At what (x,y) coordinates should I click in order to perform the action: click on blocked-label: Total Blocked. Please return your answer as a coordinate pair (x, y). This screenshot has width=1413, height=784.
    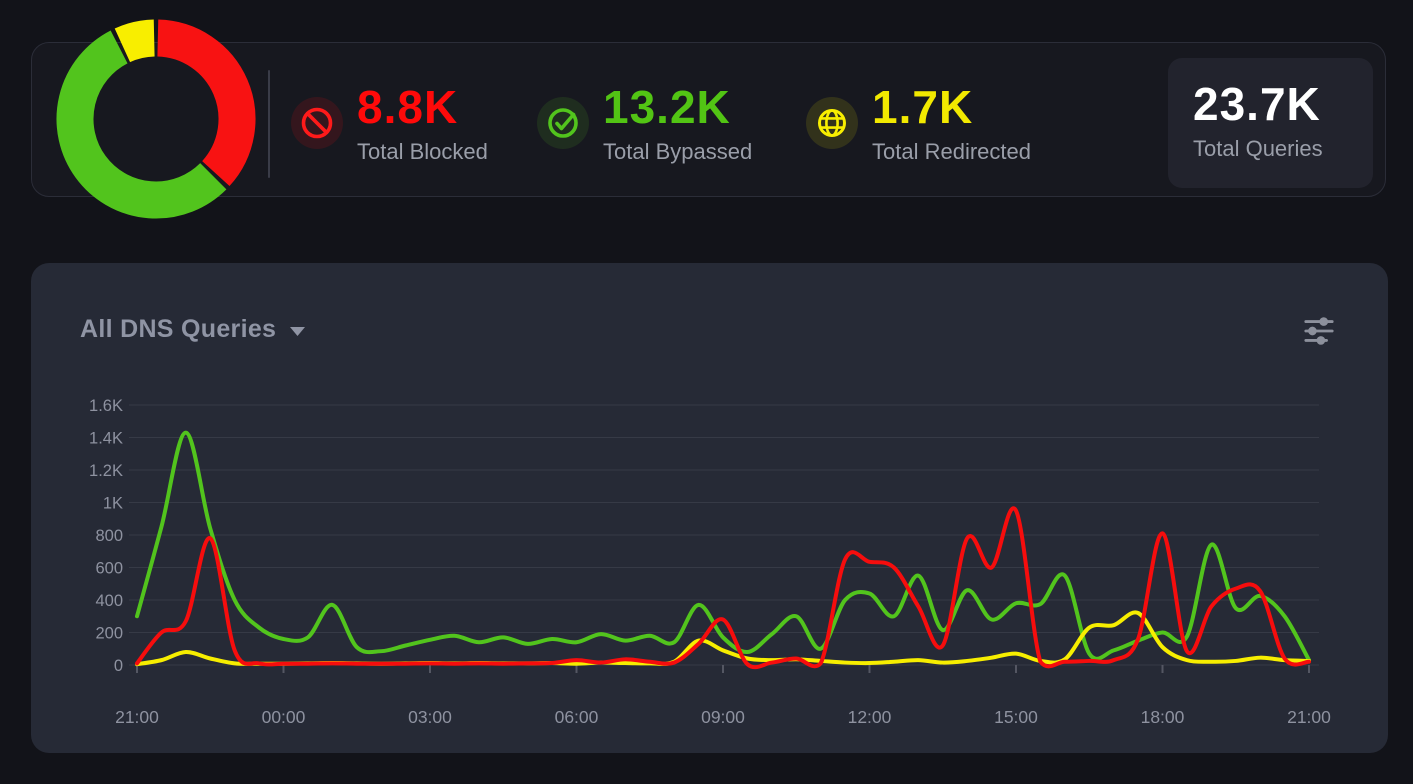
    Looking at the image, I should click on (422, 151).